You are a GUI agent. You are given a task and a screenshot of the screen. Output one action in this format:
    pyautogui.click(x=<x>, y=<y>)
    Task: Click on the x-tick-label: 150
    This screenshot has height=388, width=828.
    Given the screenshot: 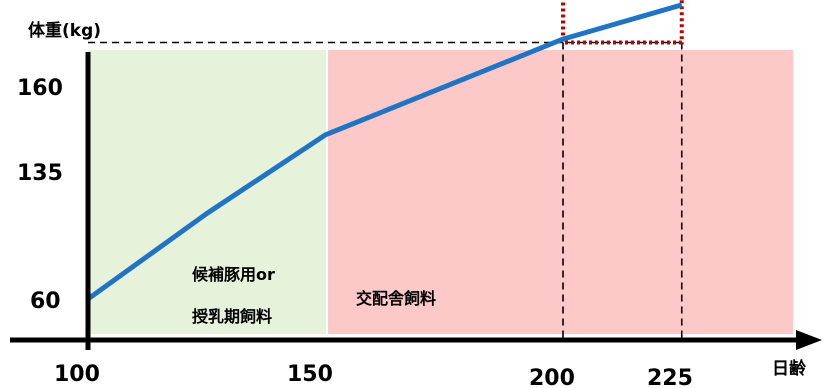 What is the action you would take?
    pyautogui.click(x=310, y=374)
    